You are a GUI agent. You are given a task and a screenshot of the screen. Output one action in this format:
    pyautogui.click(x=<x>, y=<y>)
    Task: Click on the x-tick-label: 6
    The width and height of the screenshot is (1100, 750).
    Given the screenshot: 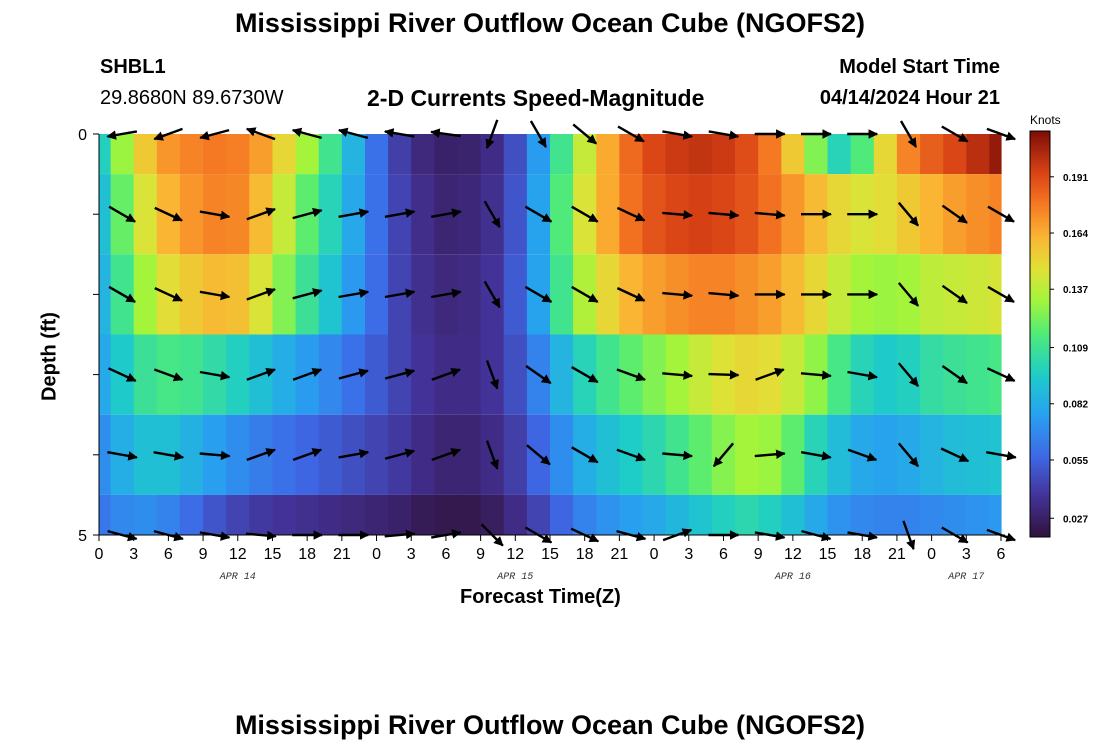 What is the action you would take?
    pyautogui.click(x=168, y=554)
    